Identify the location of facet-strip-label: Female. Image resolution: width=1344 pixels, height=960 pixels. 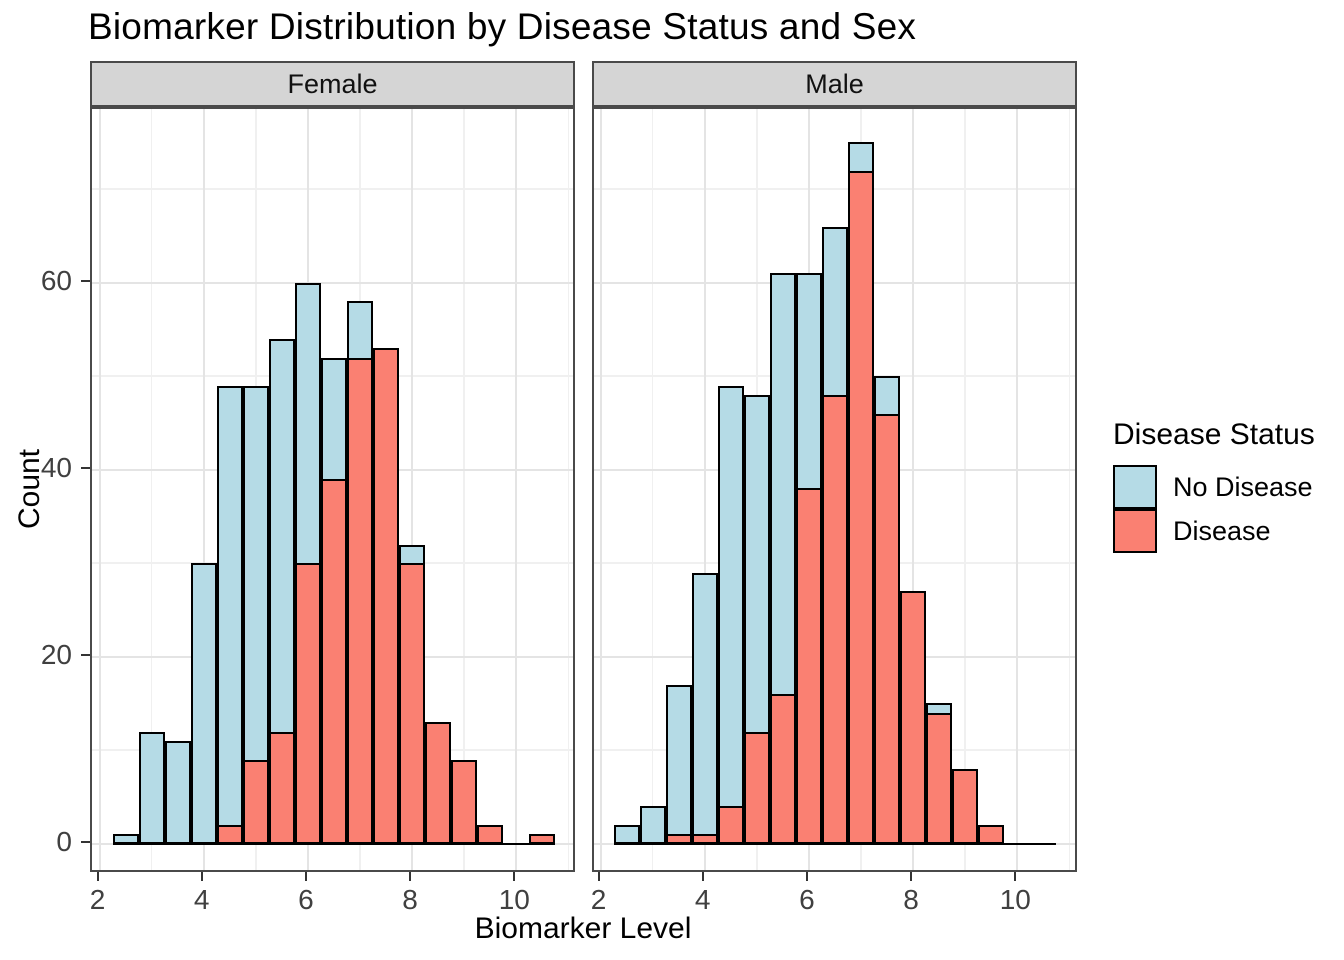
(332, 83).